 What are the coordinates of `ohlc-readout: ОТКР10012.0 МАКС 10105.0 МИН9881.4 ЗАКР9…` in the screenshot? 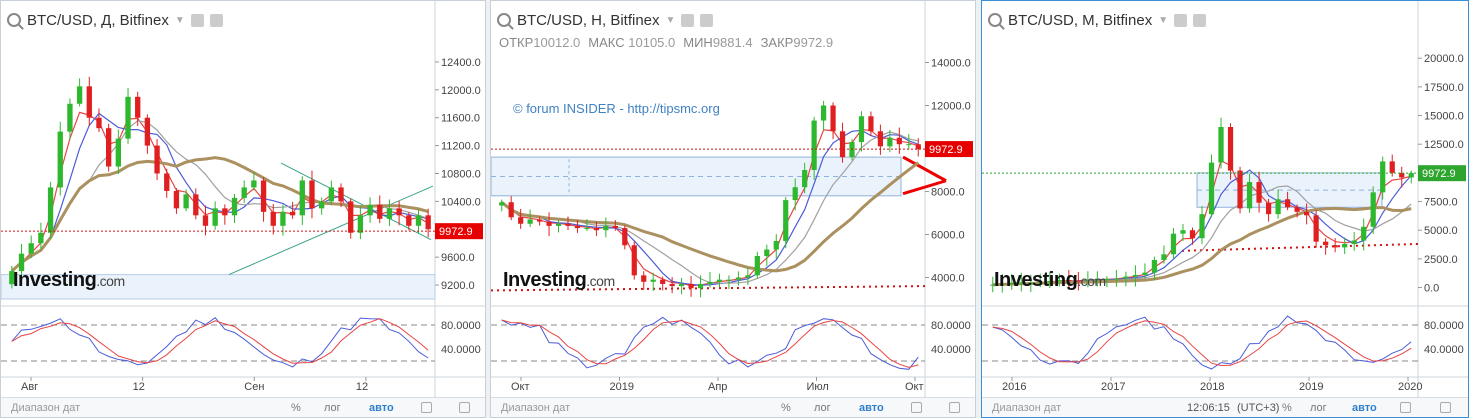 It's located at (666, 42).